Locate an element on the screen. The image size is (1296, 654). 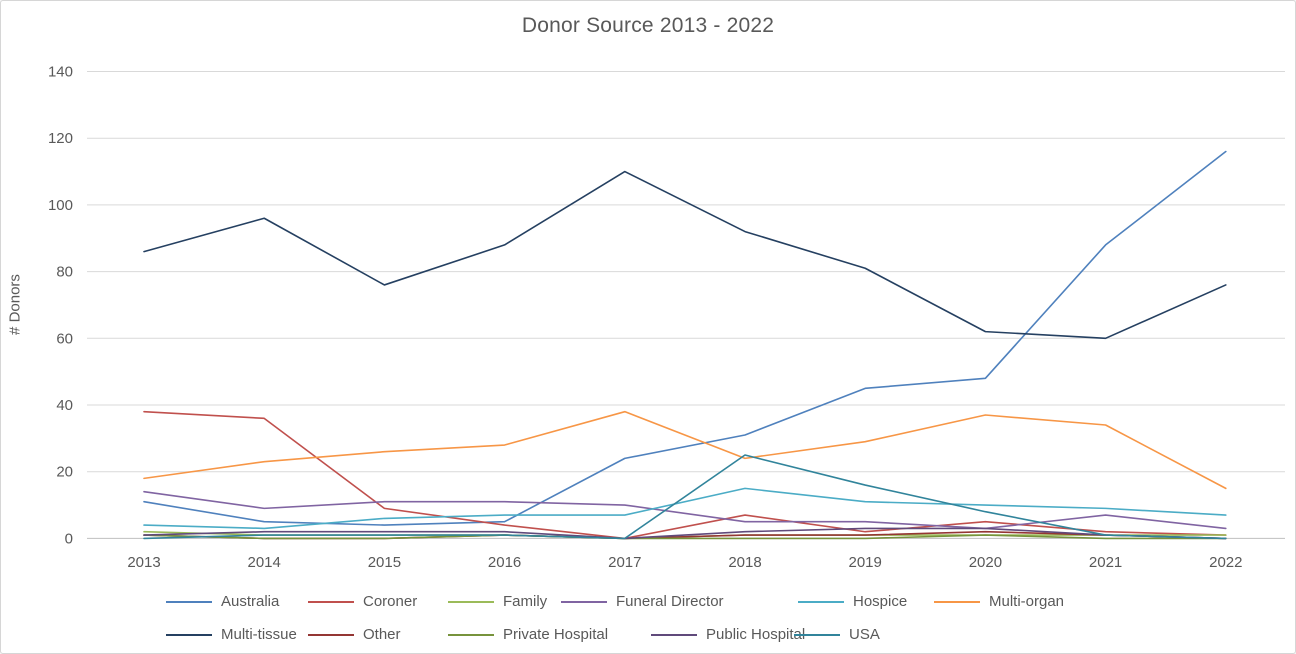
legend-item-family: Family is located at coordinates (497, 601).